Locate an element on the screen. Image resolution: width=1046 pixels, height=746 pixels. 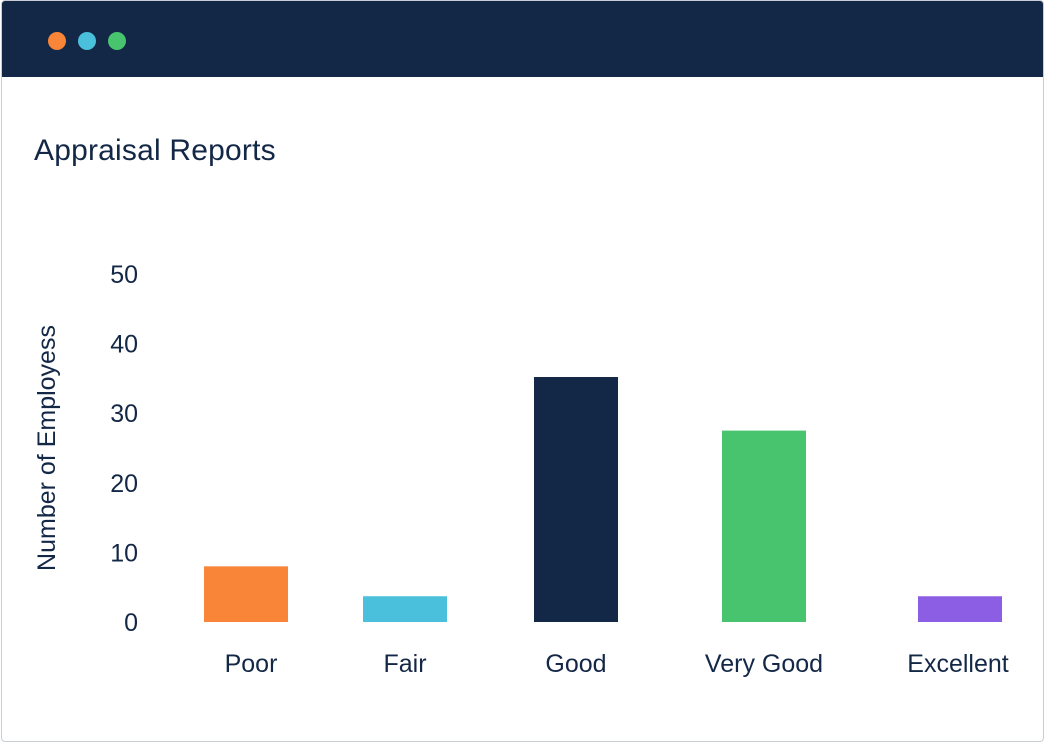
bar-excellent is located at coordinates (960, 609).